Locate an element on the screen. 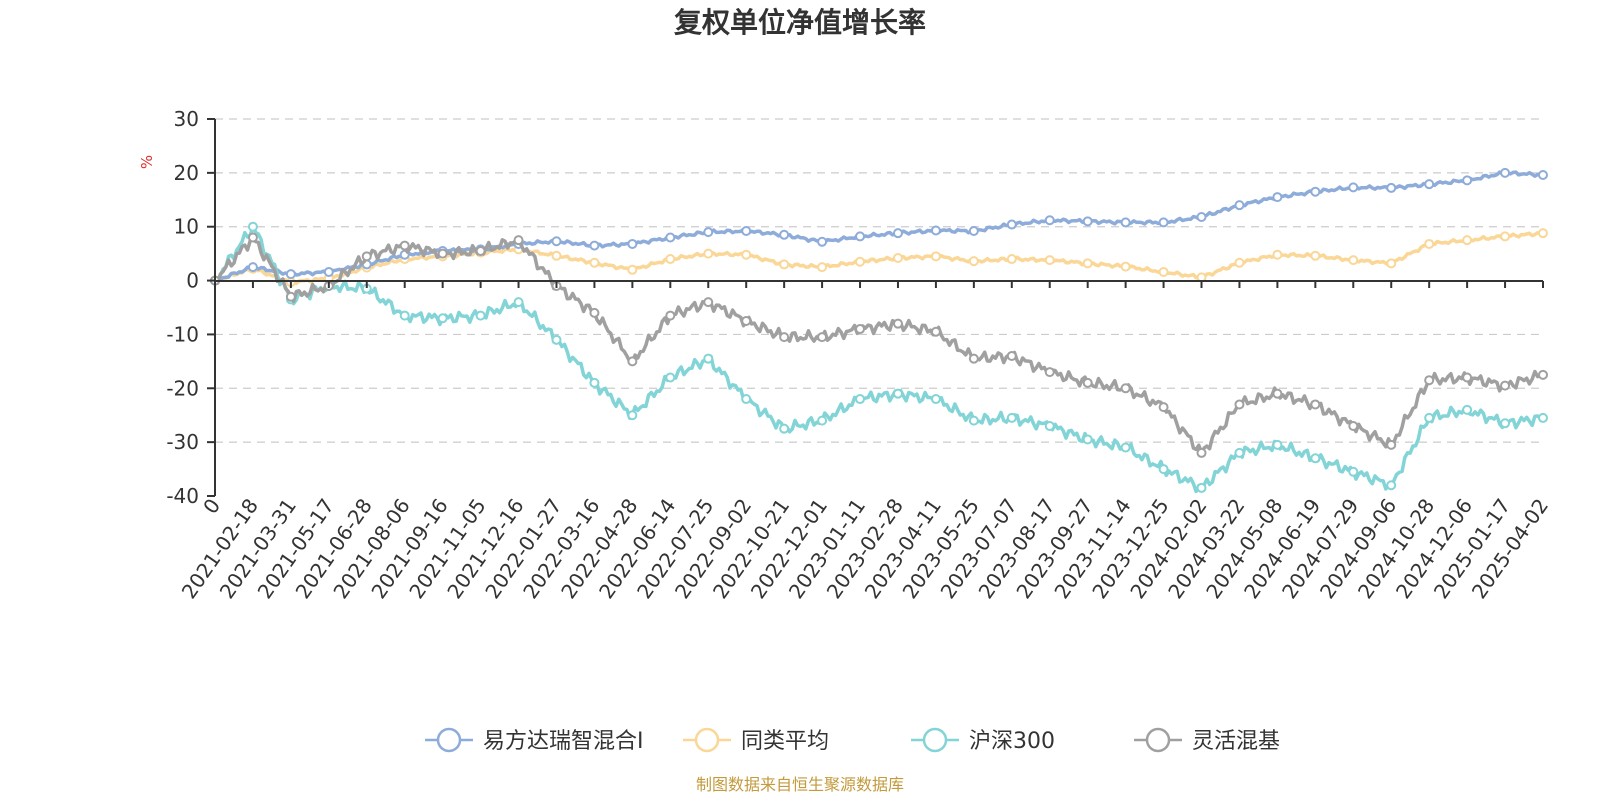  x-tick-label: 0 is located at coordinates (211, 506).